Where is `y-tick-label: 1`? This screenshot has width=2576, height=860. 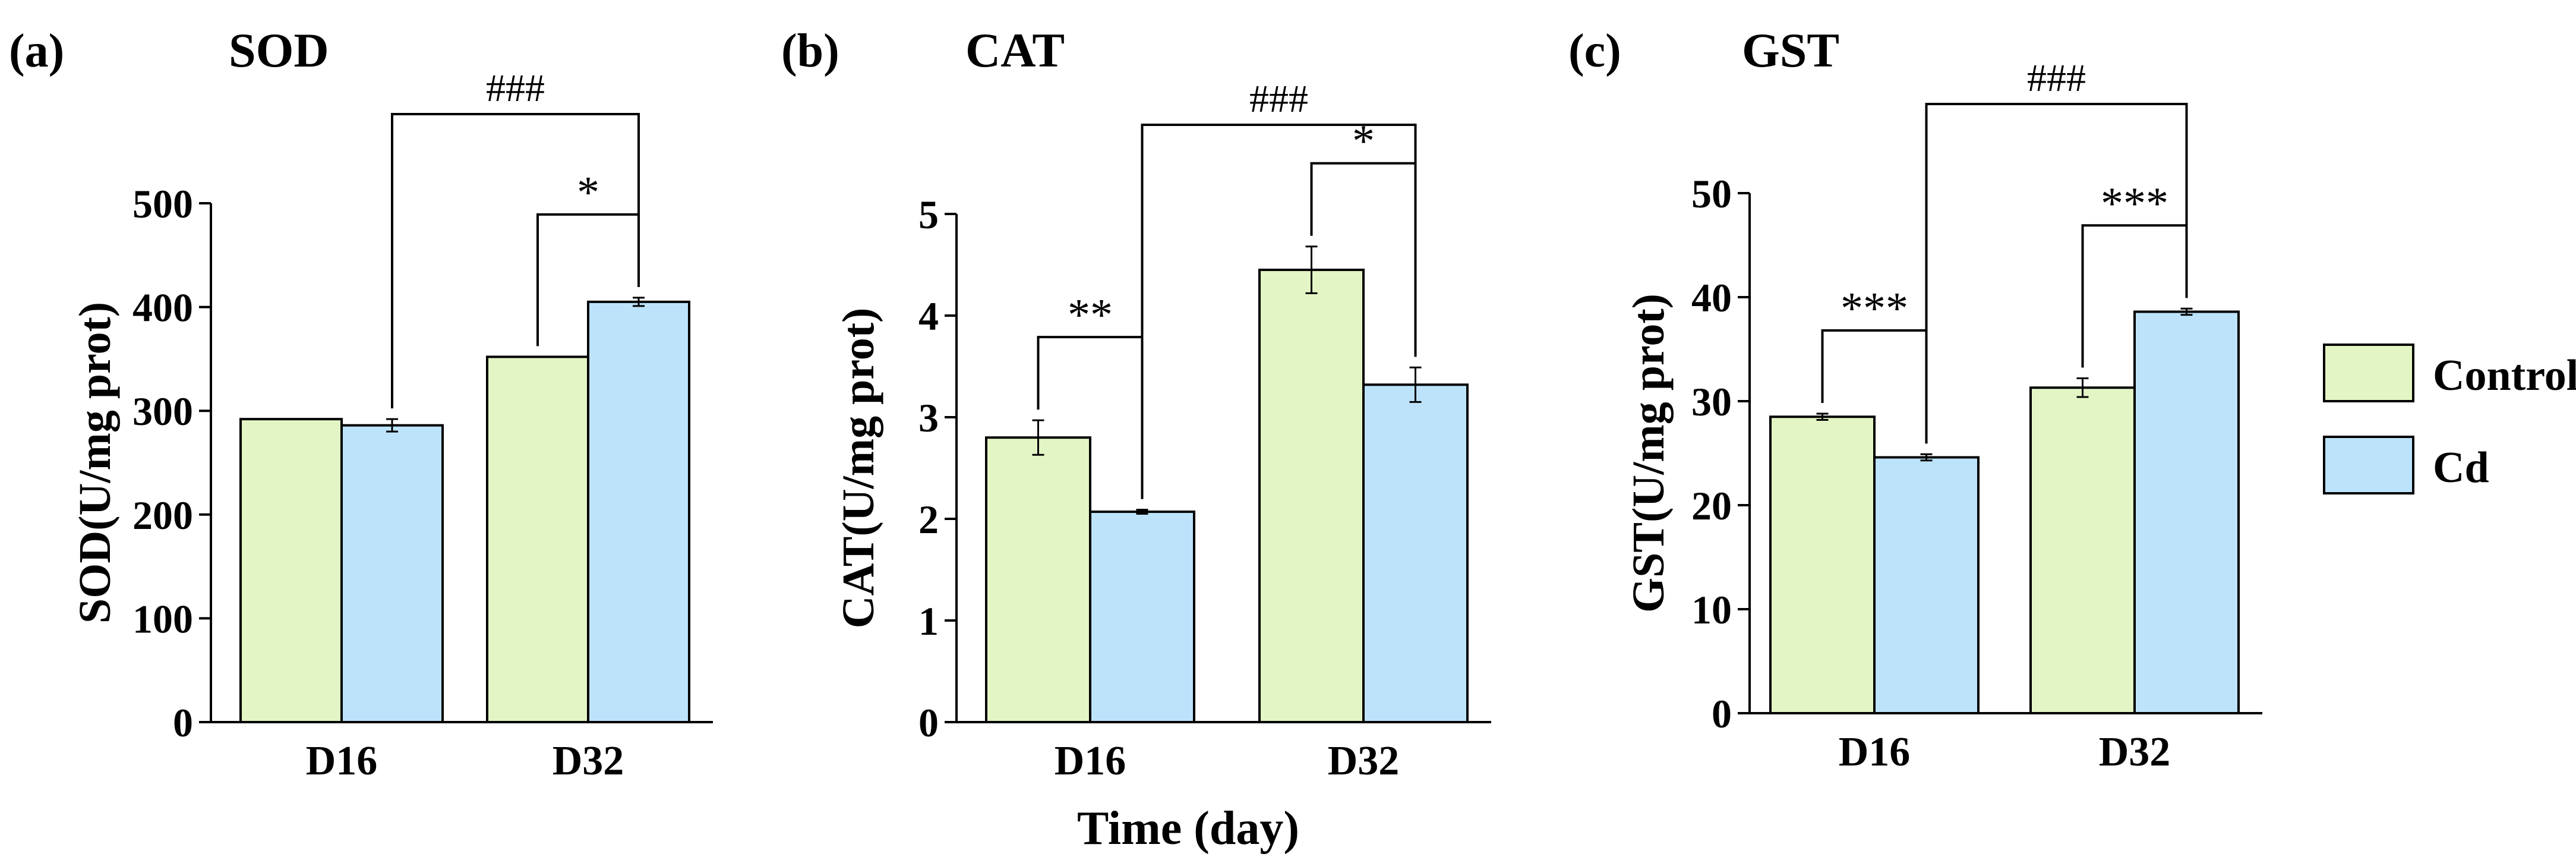
y-tick-label: 1 is located at coordinates (928, 621).